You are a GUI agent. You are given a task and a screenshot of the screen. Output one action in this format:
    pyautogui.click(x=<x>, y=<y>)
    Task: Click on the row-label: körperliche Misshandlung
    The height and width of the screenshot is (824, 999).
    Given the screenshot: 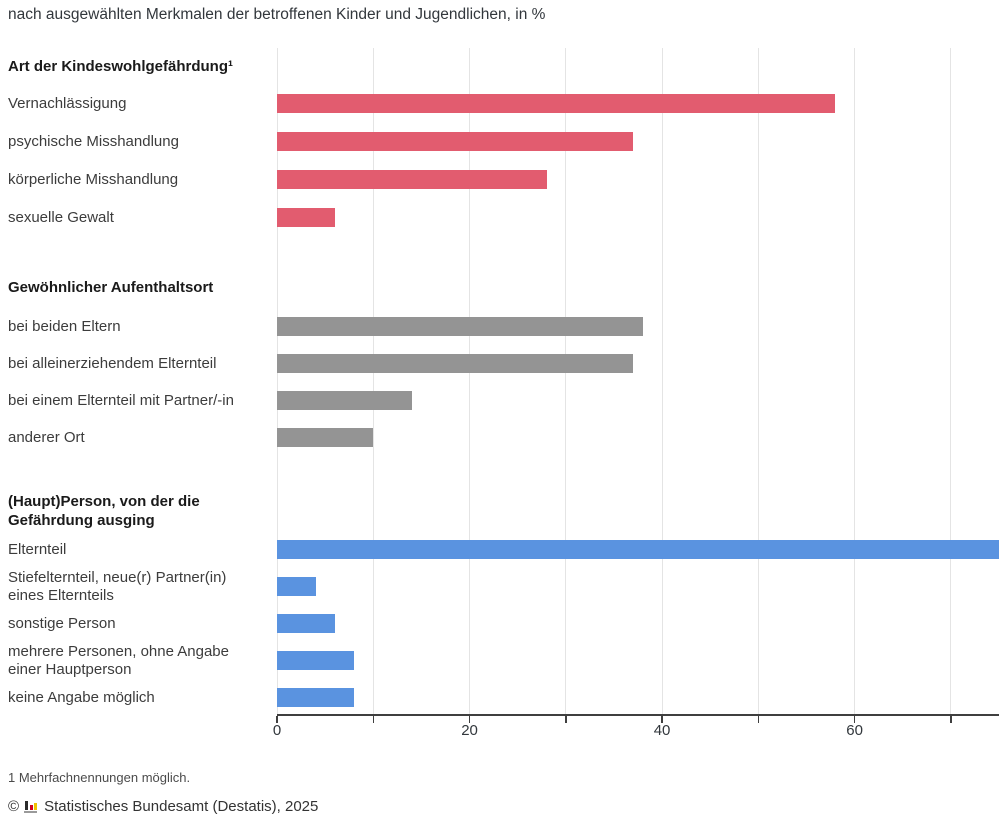 What is the action you would take?
    pyautogui.click(x=93, y=179)
    